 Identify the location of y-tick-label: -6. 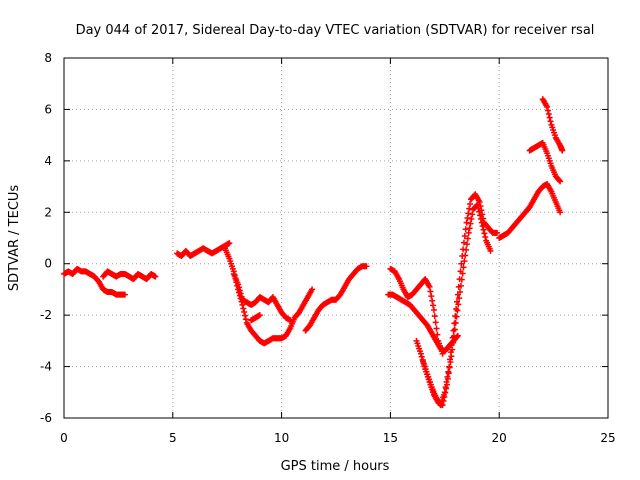
(46, 418).